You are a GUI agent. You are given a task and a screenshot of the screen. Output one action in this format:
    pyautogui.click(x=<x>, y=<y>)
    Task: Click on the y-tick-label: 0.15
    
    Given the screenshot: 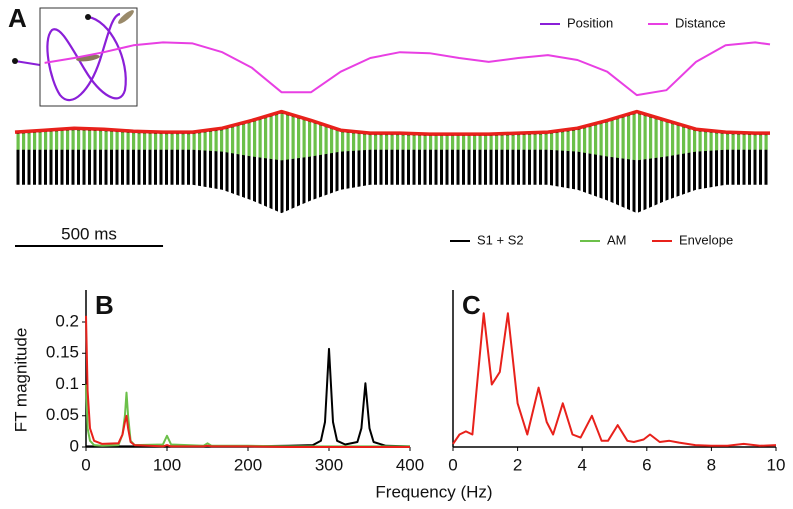 What is the action you would take?
    pyautogui.click(x=62, y=352)
    